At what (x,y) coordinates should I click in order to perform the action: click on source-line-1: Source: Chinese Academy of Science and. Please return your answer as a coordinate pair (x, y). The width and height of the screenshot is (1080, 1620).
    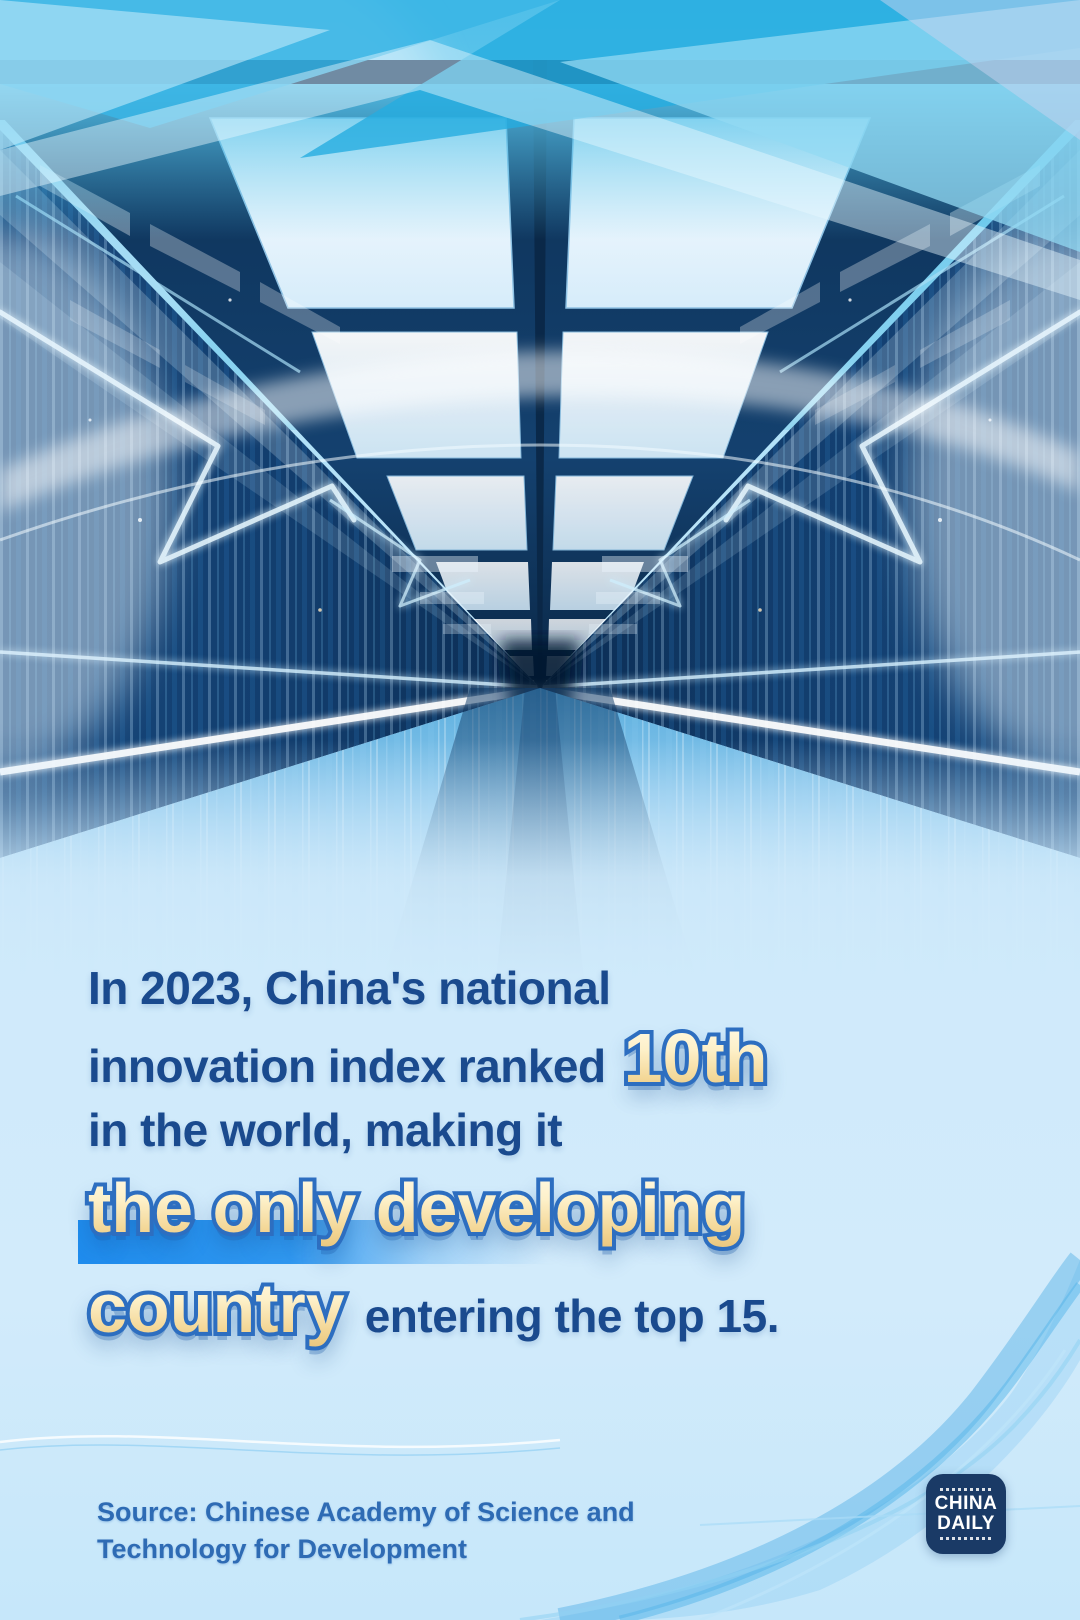
    Looking at the image, I should click on (366, 1512).